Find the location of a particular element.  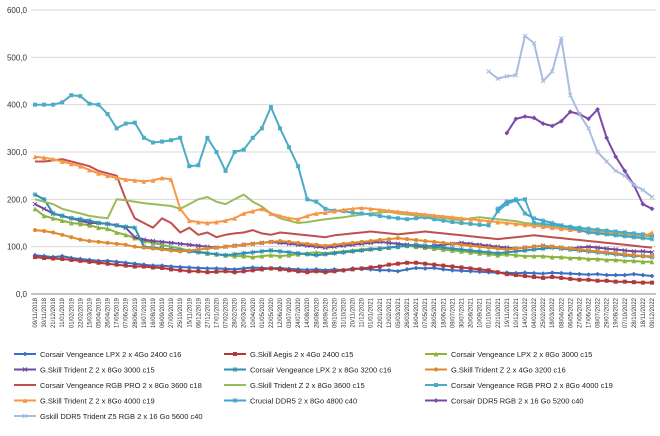

x-tick-label: 17/05/2019 is located at coordinates (118, 312).